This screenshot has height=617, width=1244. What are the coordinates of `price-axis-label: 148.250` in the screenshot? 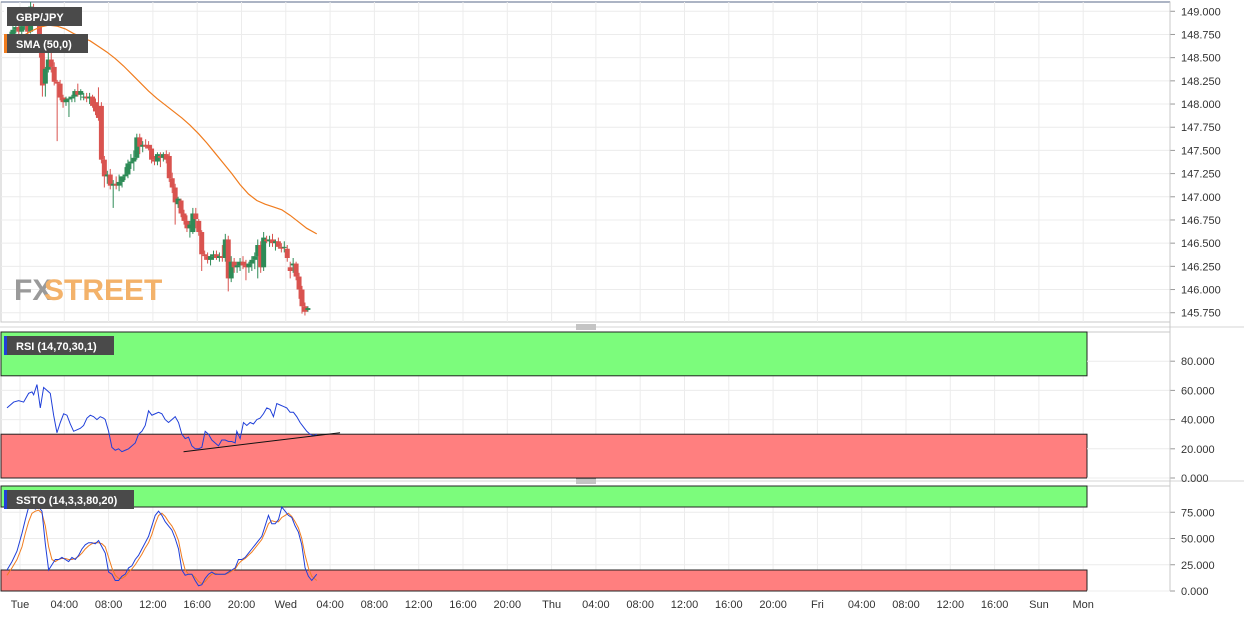 It's located at (1201, 82).